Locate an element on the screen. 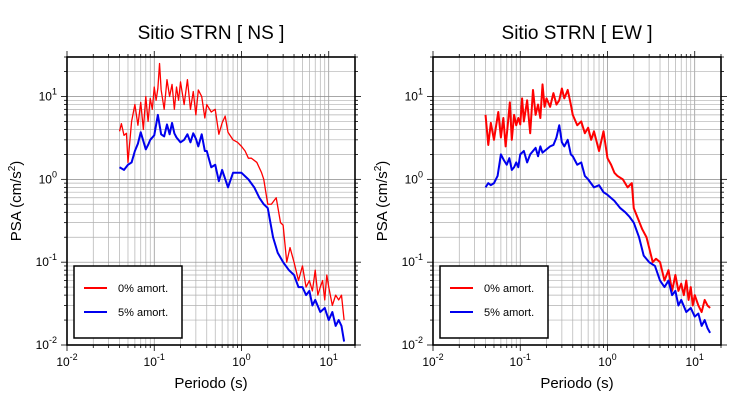  chart-1-y-axis-label: PSA (cm/s2) is located at coordinates (16, 201).